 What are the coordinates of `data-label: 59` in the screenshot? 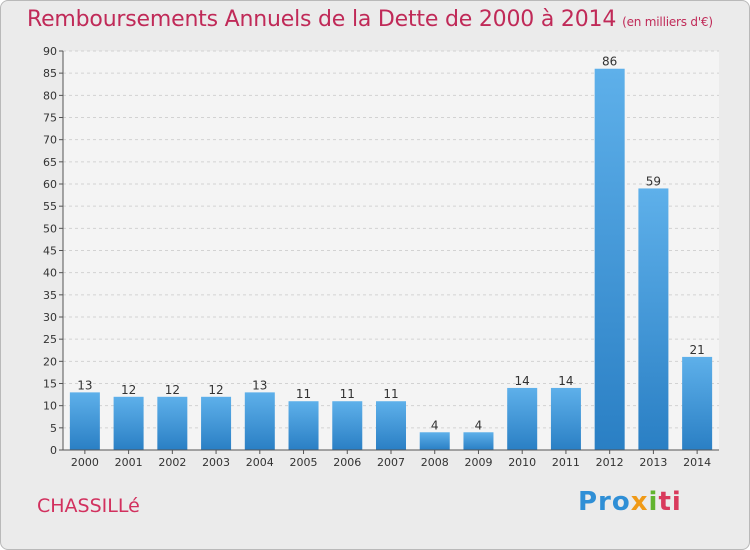 It's located at (653, 181).